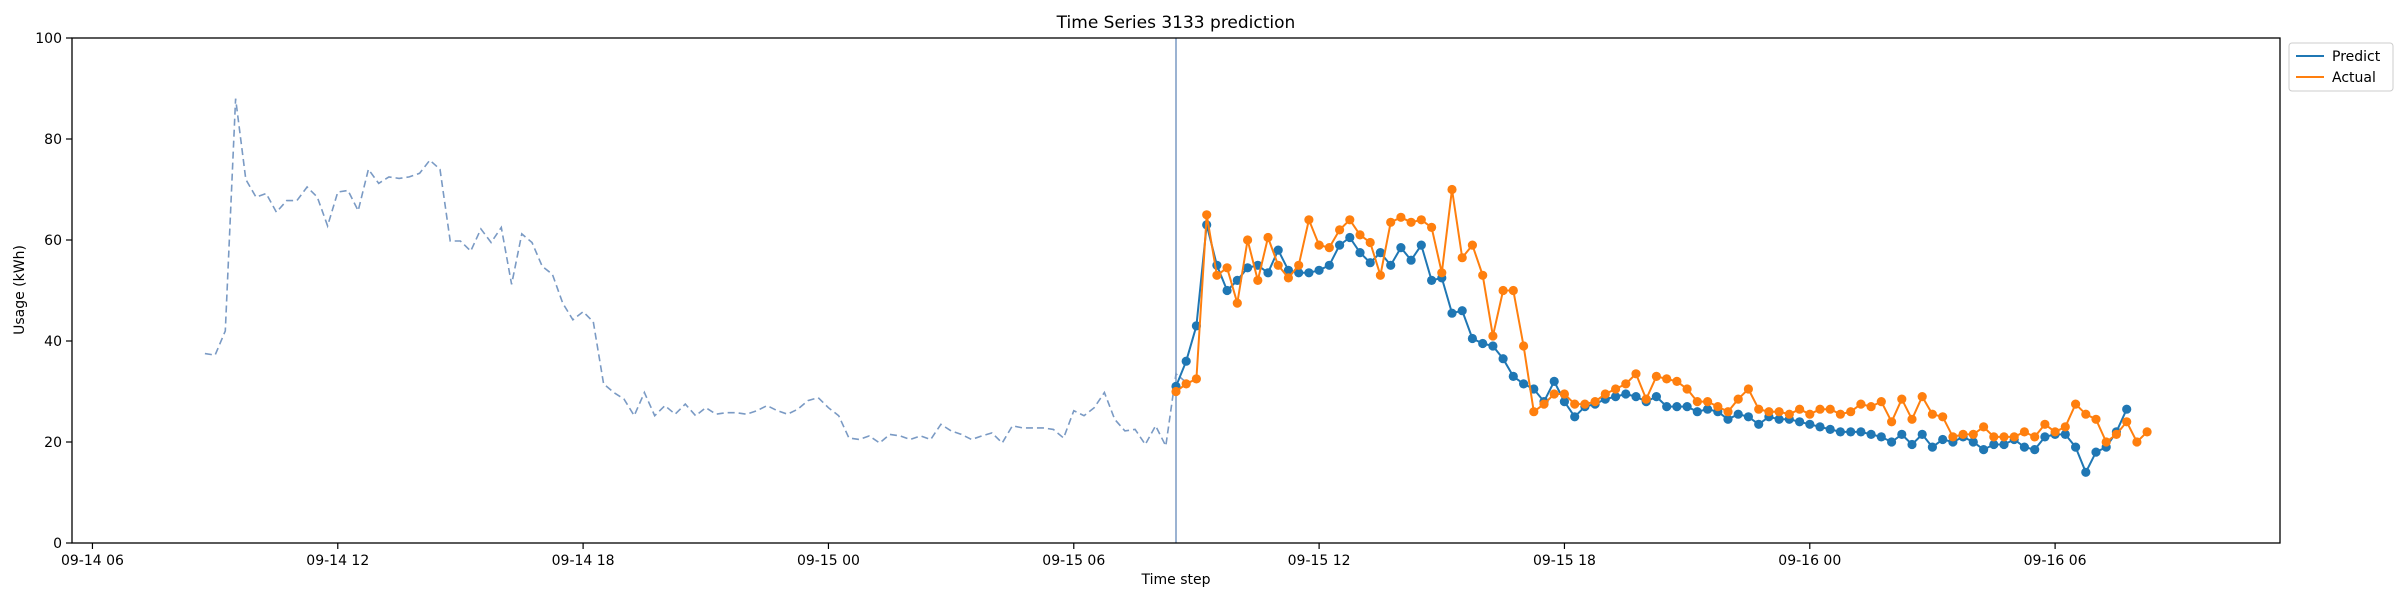  I want to click on y-tick-label: 0, so click(57, 544).